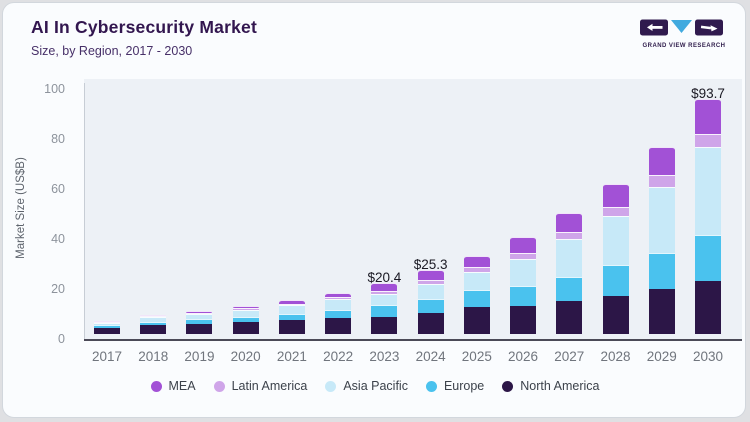 The image size is (750, 422). I want to click on x-tick-2026: 2026, so click(523, 356).